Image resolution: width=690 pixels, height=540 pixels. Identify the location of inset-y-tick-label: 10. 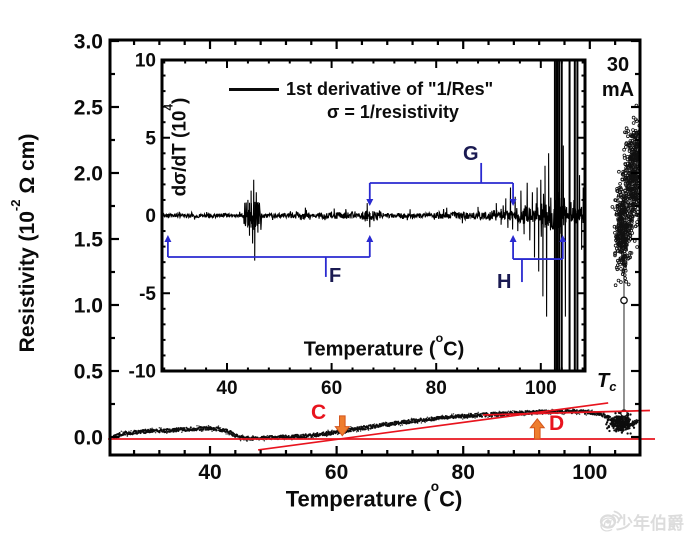
(145, 61).